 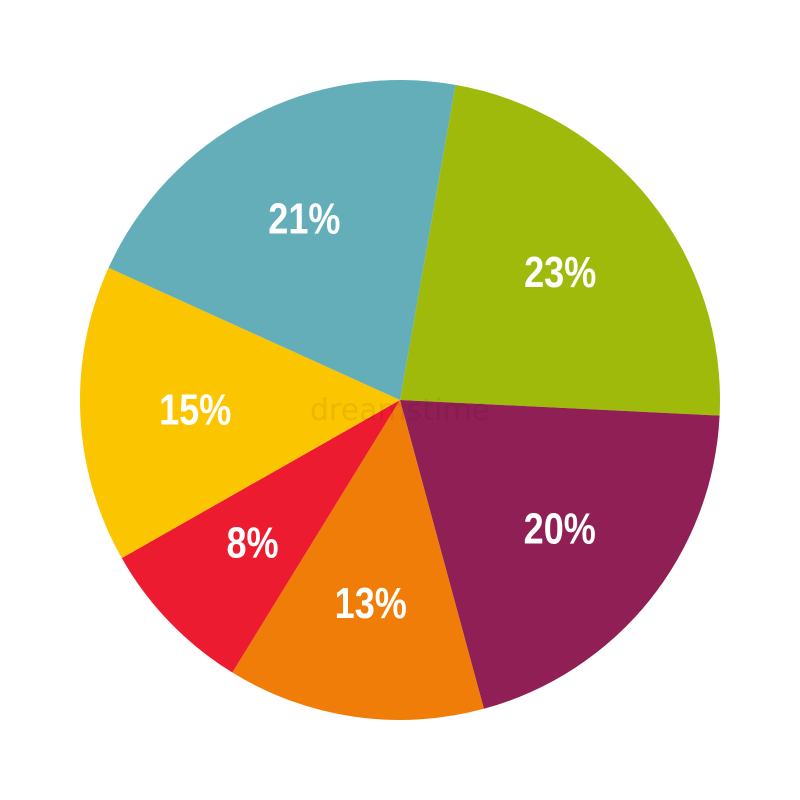 What do you see at coordinates (560, 272) in the screenshot?
I see `slice-label-0: 23%` at bounding box center [560, 272].